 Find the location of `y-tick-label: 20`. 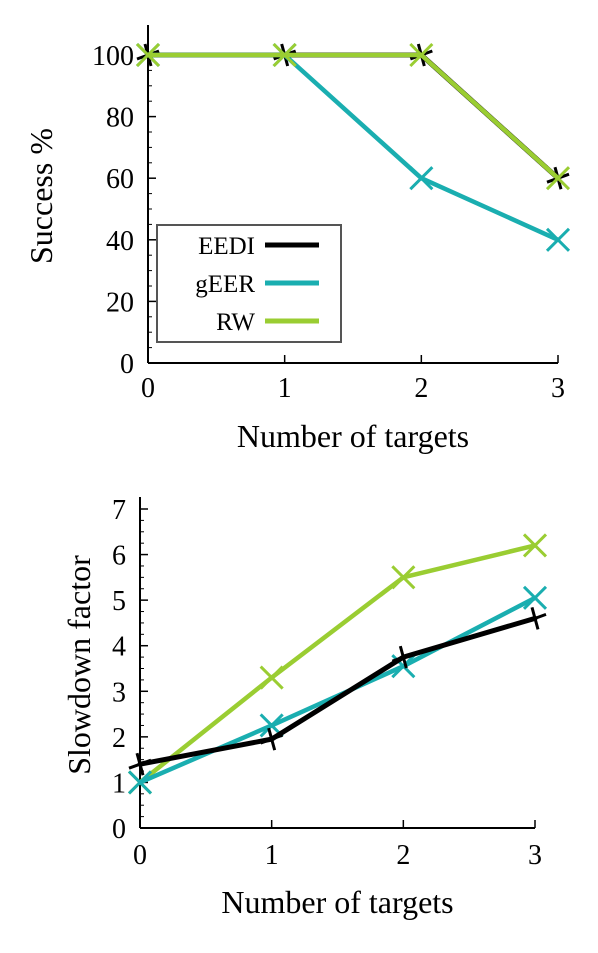

y-tick-label: 20 is located at coordinates (120, 302).